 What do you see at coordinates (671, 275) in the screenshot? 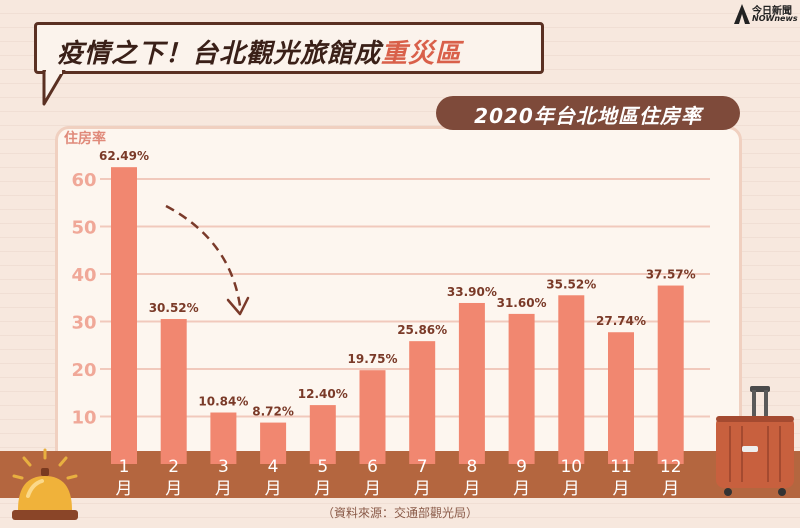
I see `value-label: 37.57%` at bounding box center [671, 275].